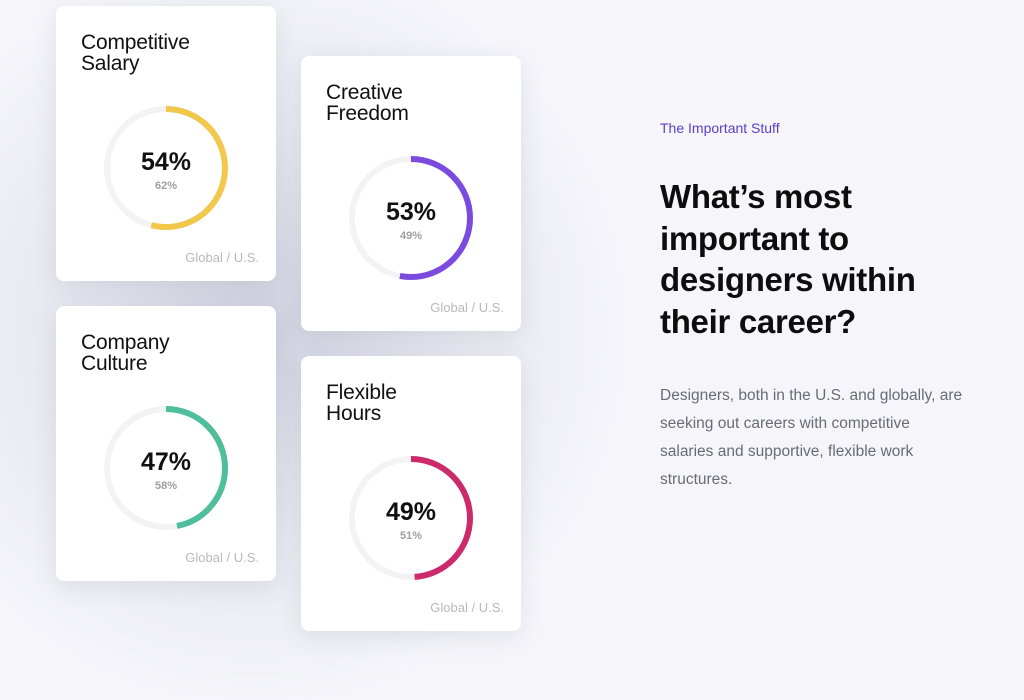 This screenshot has height=700, width=1024. I want to click on headline-line: What’s most, so click(756, 196).